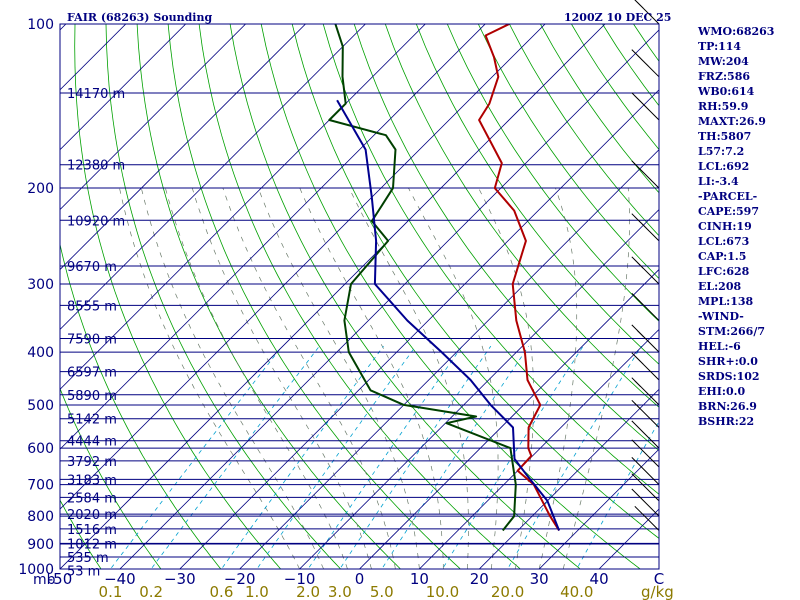 This screenshot has height=600, width=800. I want to click on height-label: 1516 m, so click(92, 530).